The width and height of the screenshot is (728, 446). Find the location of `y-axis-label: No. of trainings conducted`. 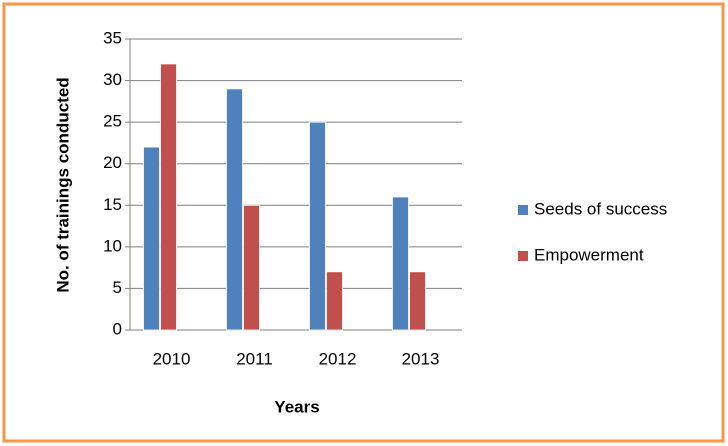

y-axis-label: No. of trainings conducted is located at coordinates (62, 184).